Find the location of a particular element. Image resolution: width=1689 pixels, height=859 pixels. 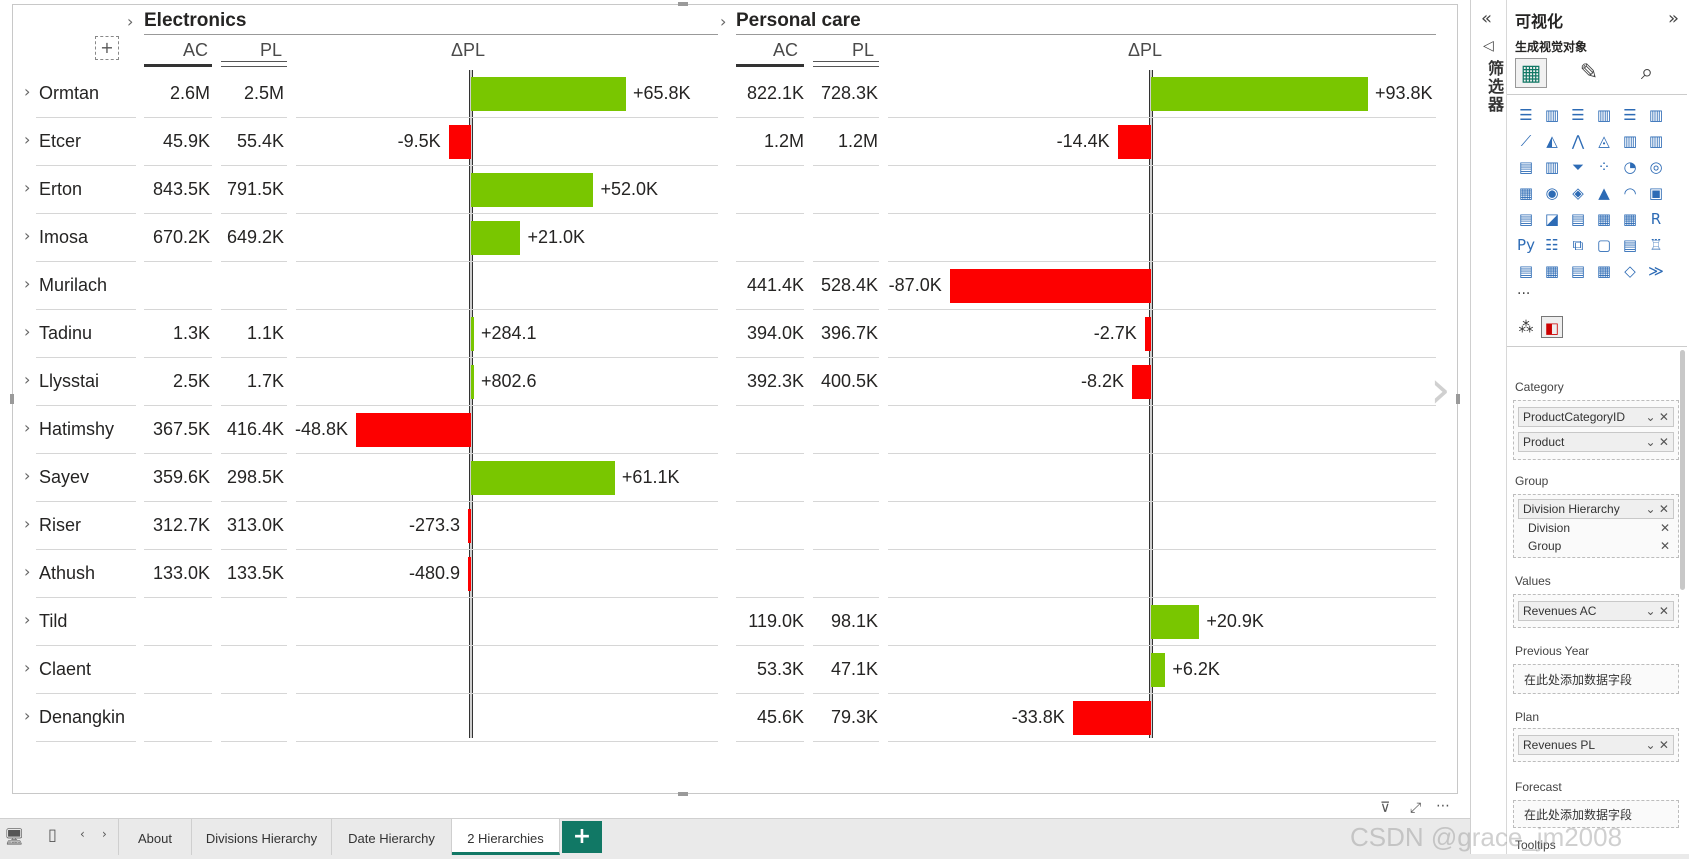

row-label: Riser is located at coordinates (60, 525).